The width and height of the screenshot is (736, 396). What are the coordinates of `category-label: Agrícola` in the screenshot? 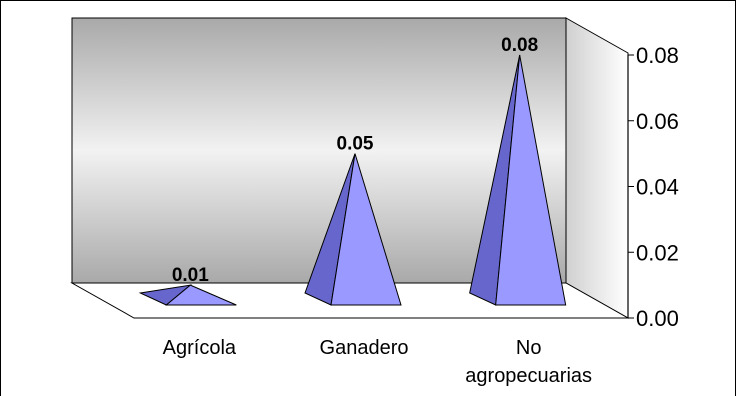 It's located at (200, 348).